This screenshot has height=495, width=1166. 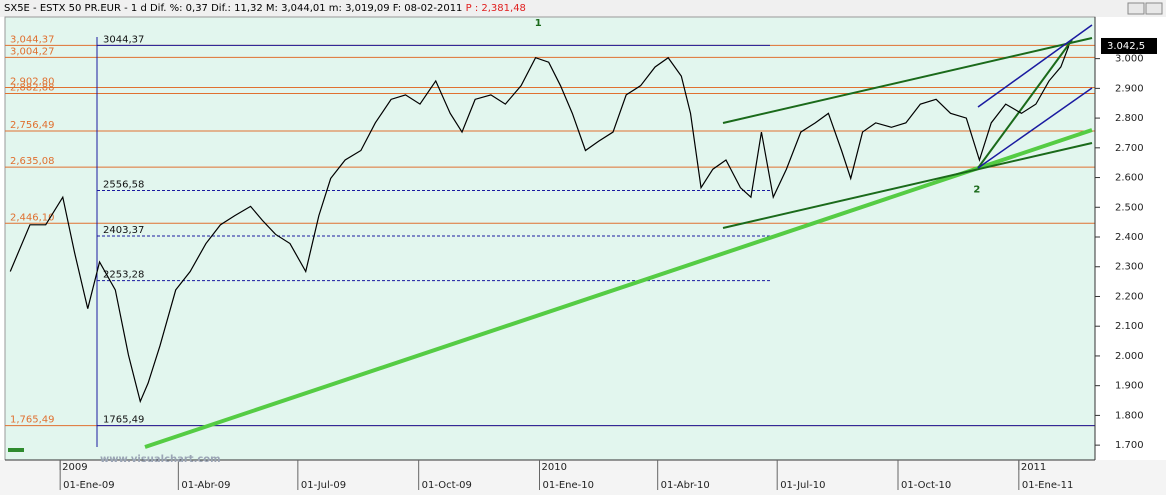 I want to click on blue-level-label: 3044,37, so click(x=123, y=39).